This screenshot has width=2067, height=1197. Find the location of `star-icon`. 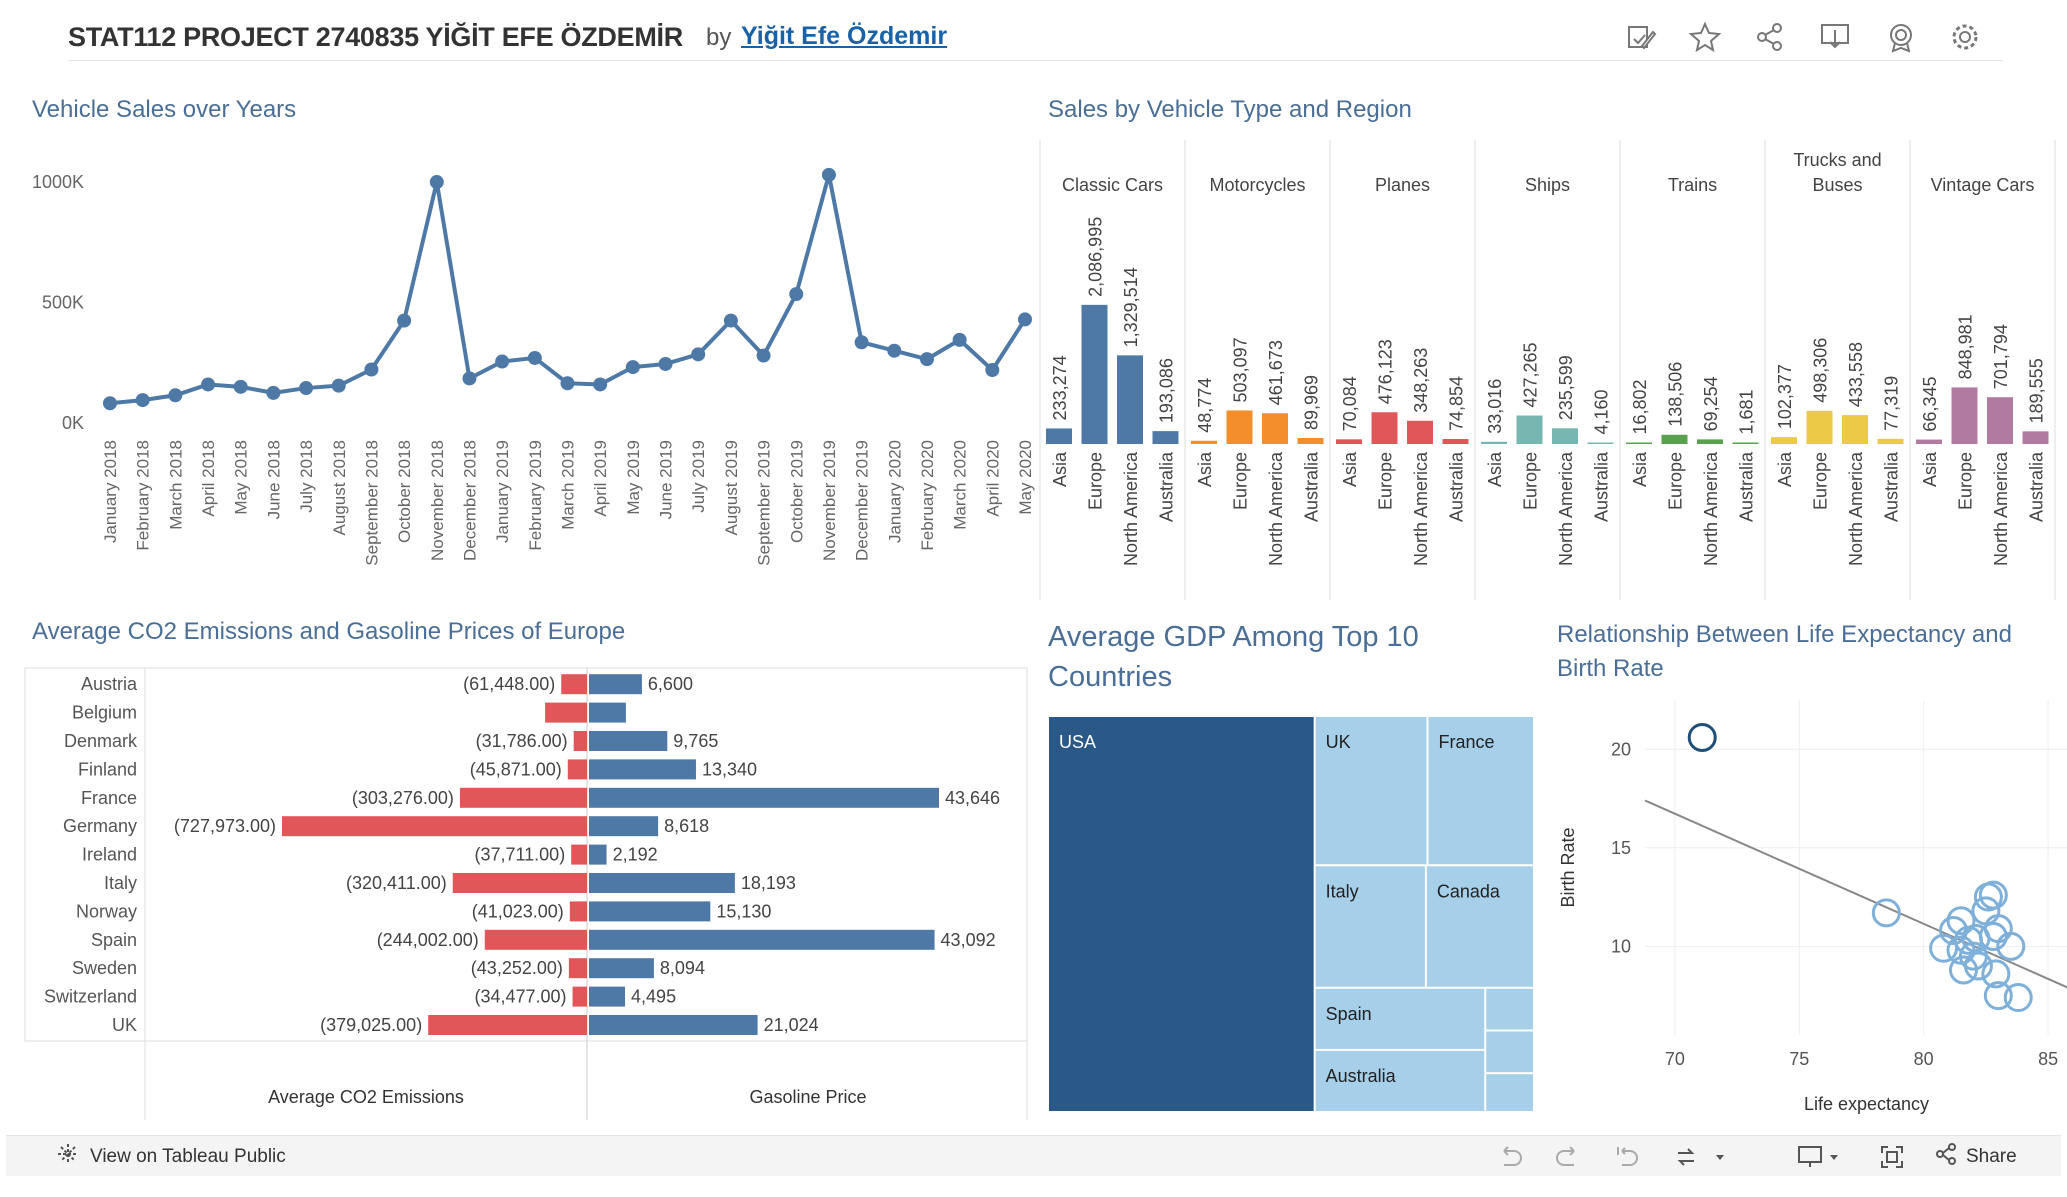

star-icon is located at coordinates (1705, 37).